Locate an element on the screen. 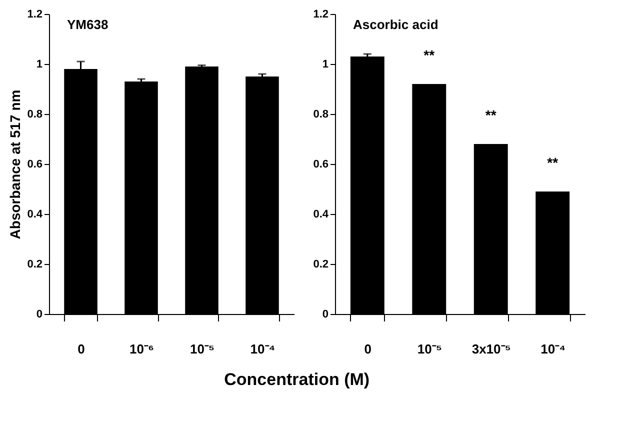 This screenshot has height=442, width=636. x-tick-label: 3x10⁻⁵ is located at coordinates (491, 349).